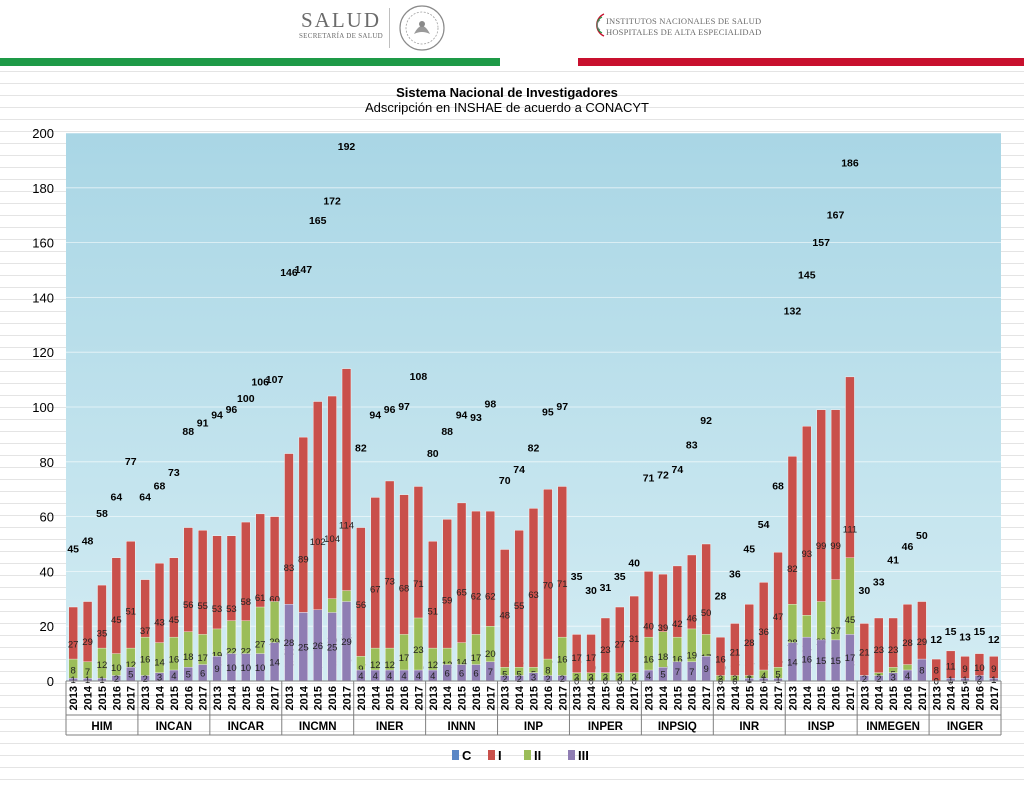 This screenshot has height=786, width=1024. What do you see at coordinates (677, 672) in the screenshot?
I see `segment-label: 7` at bounding box center [677, 672].